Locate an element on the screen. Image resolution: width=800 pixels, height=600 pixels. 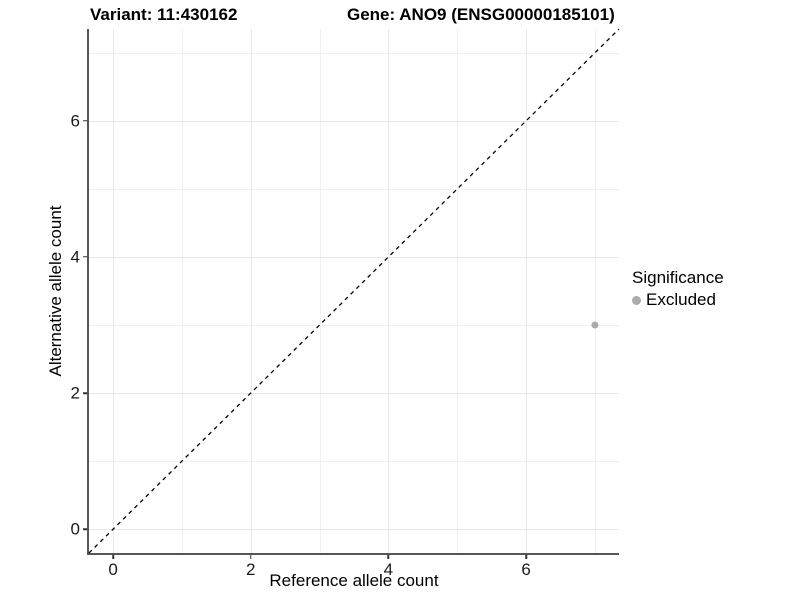
y-tick-label: 0 is located at coordinates (75, 529).